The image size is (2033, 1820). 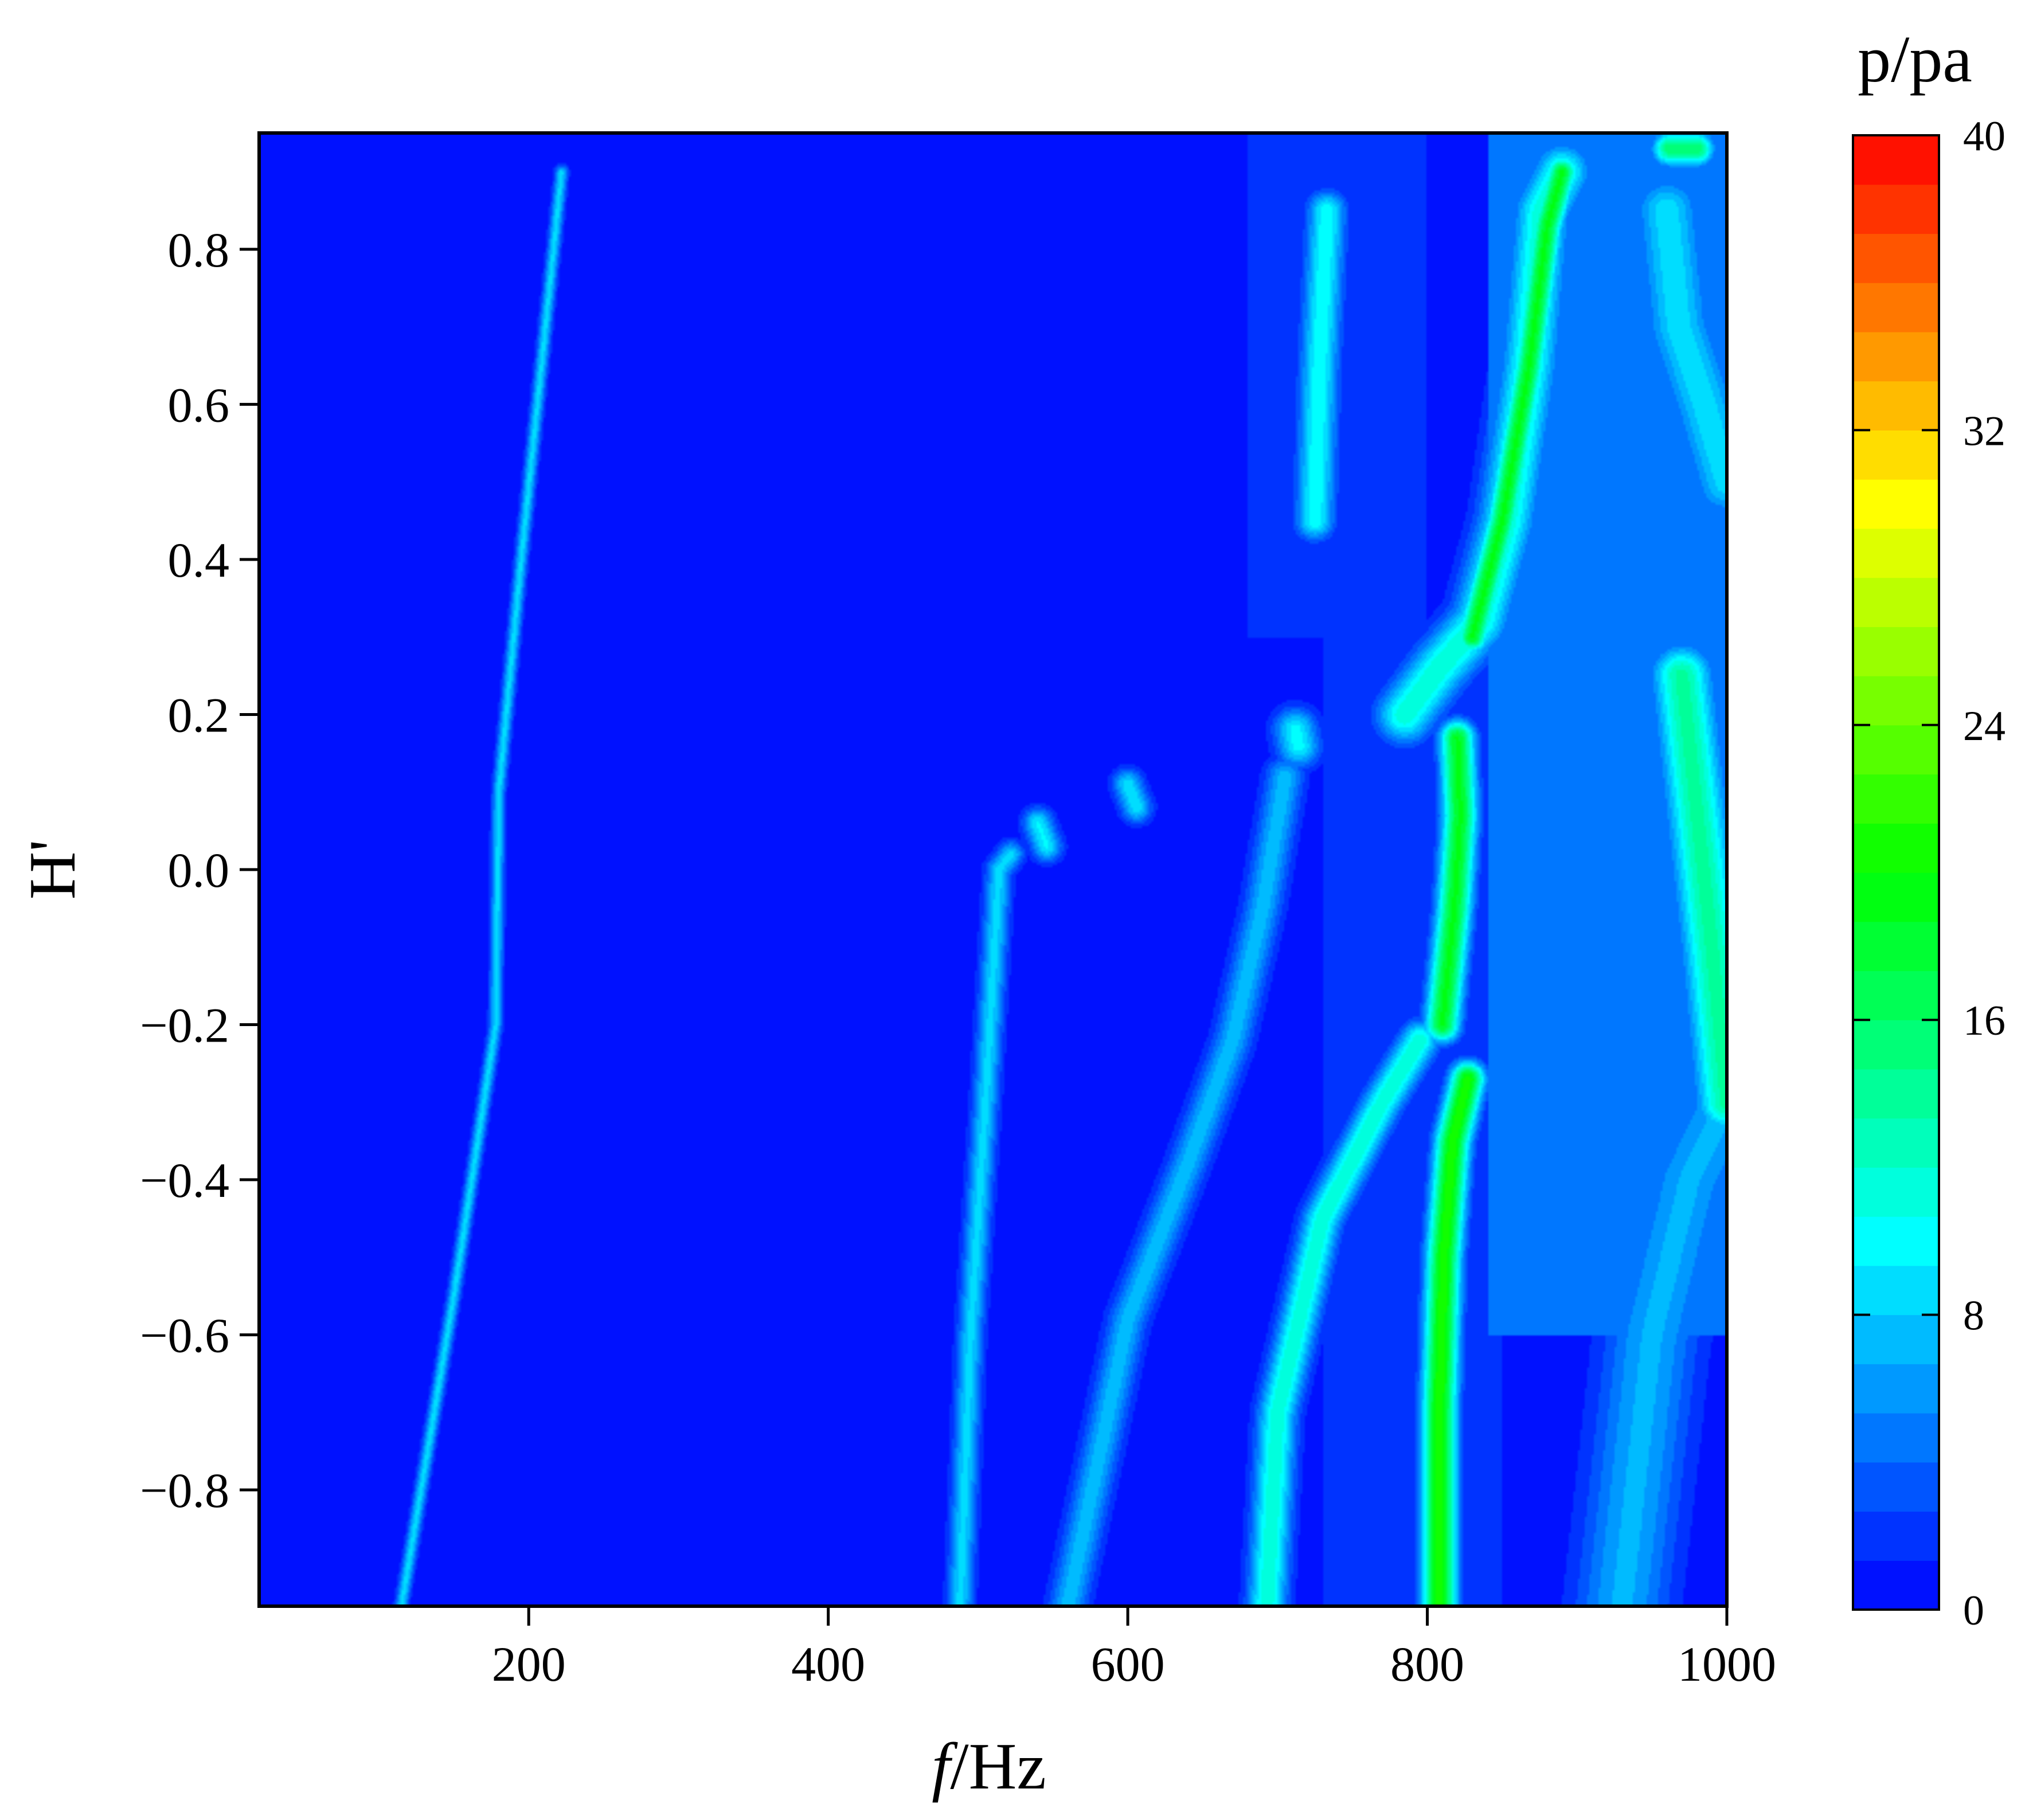 I want to click on colorbar: p/pa 0 8 16 24 32 40, so click(x=1929, y=829).